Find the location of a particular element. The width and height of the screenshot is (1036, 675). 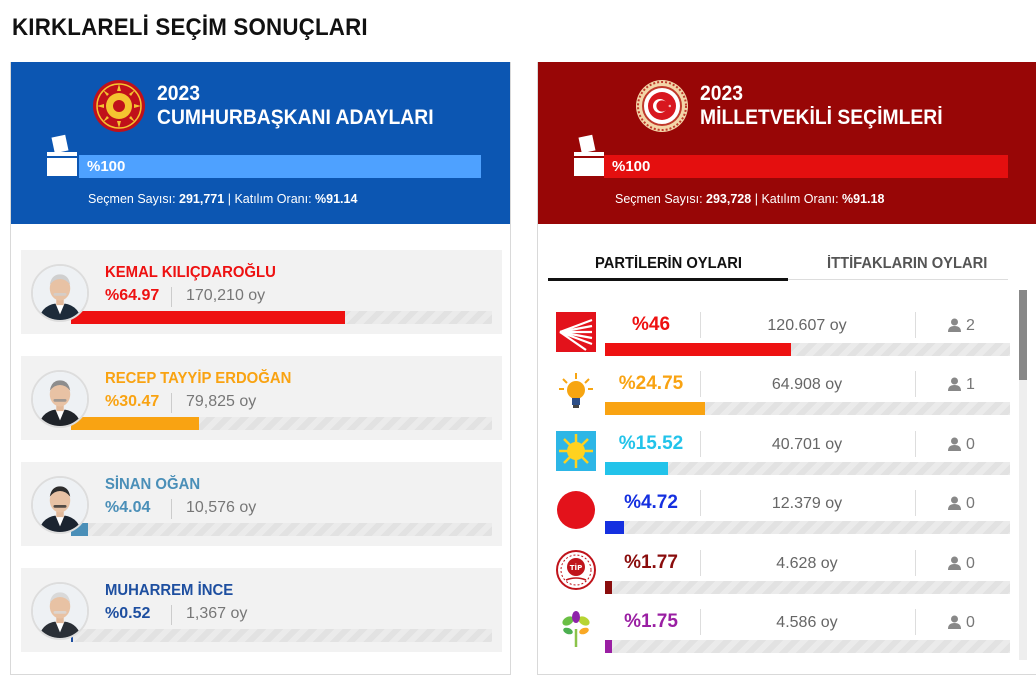

party-percent: %24.75 is located at coordinates (651, 384).